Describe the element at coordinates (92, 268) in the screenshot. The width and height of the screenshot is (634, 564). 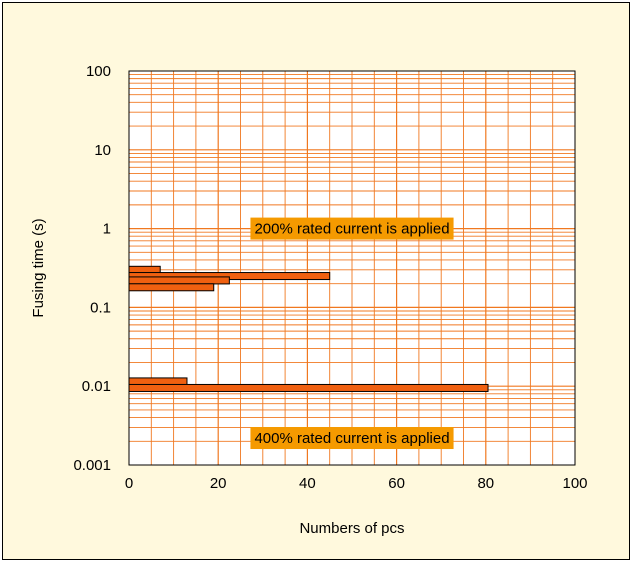
I see `y-tick-labels: 0.001 0.01 0.1 1 10 100` at that location.